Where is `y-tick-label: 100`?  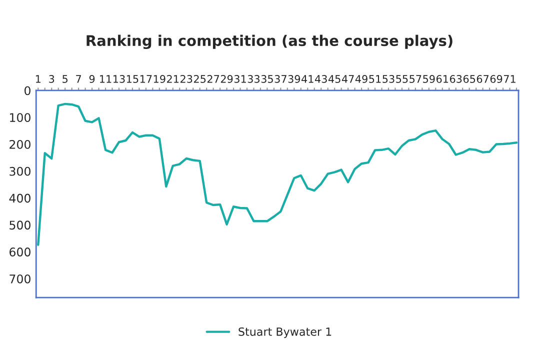 y-tick-label: 100 is located at coordinates (20, 117).